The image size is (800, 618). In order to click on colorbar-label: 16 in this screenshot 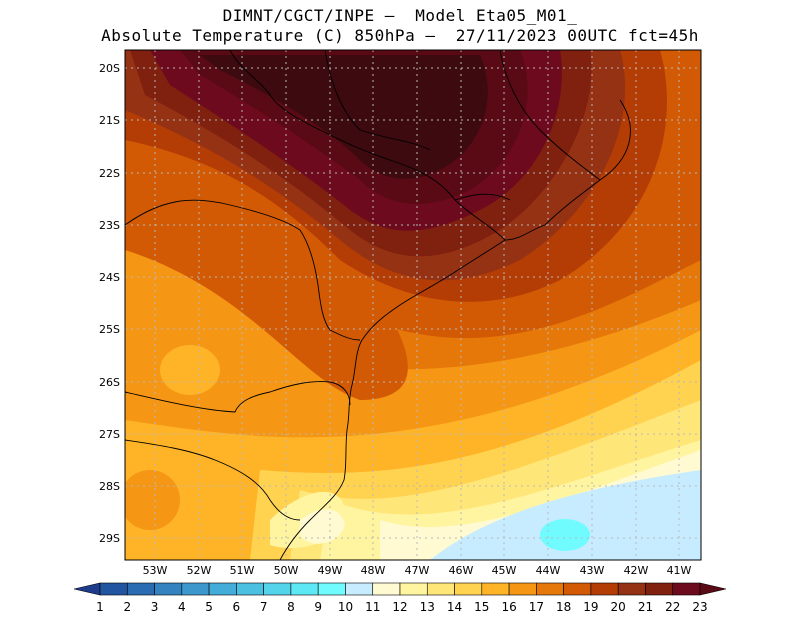, I will do `click(508, 607)`.